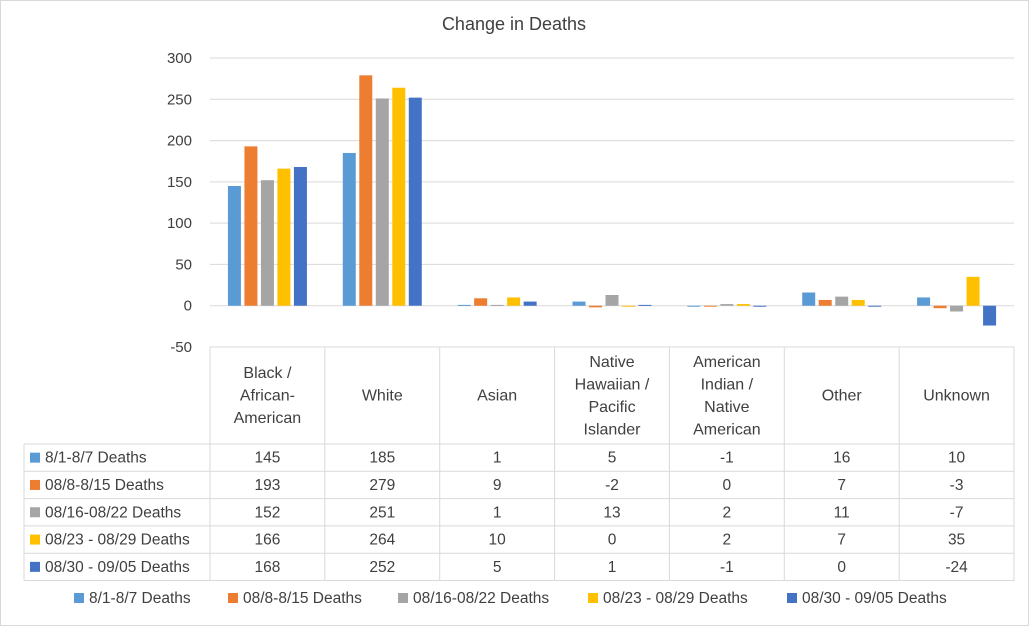  I want to click on y-tick-label: 300, so click(179, 58).